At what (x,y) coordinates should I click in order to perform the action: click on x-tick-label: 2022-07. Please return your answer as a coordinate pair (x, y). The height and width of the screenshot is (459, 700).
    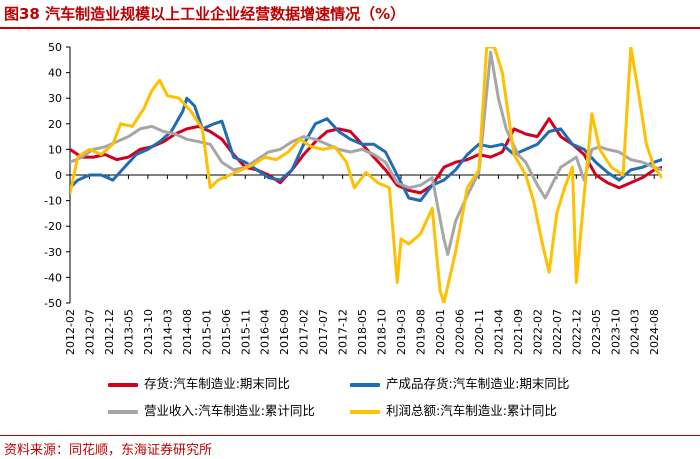
    Looking at the image, I should click on (557, 332).